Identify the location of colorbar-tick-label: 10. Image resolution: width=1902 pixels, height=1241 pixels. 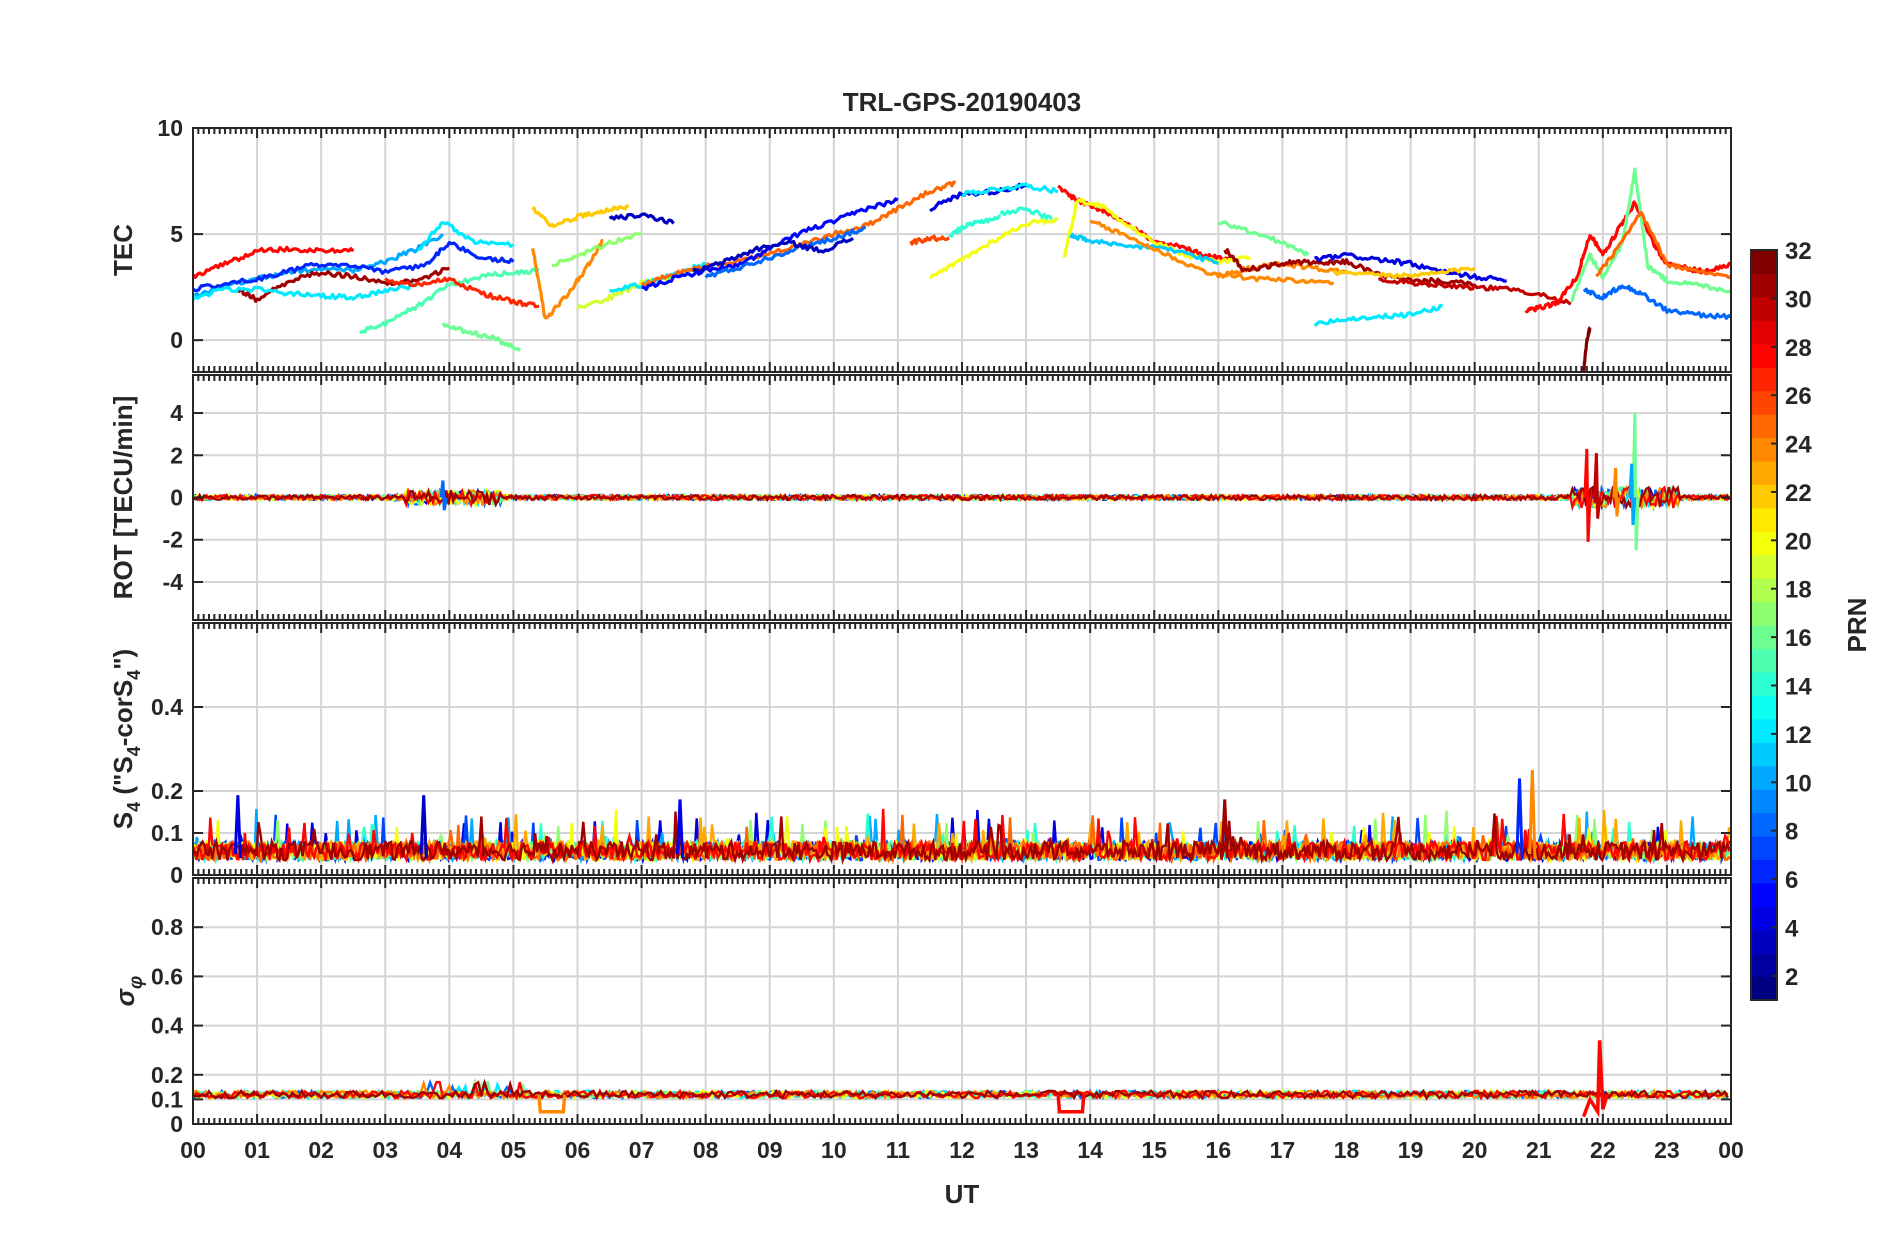
(1798, 783).